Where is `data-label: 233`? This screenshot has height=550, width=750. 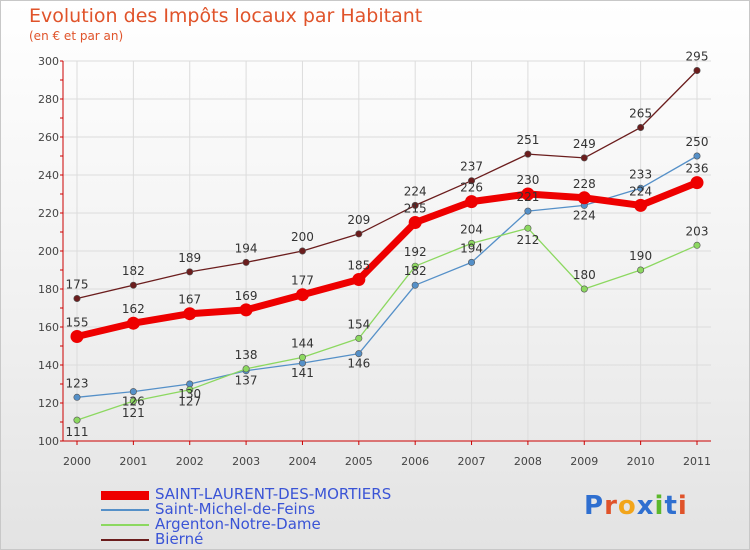
data-label: 233 is located at coordinates (640, 174).